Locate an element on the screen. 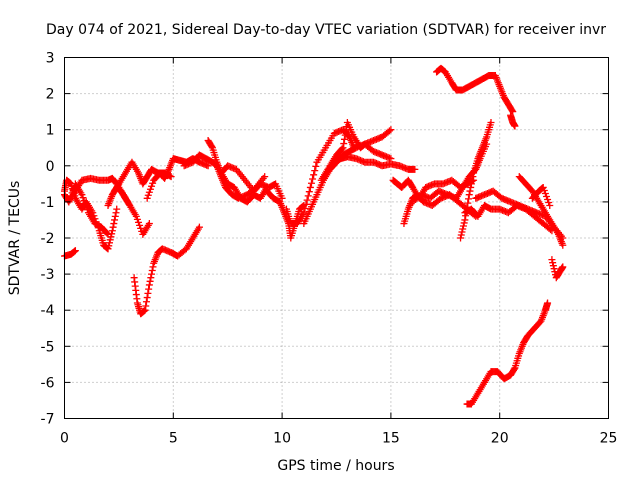  x-tick-label: 0 is located at coordinates (64, 439).